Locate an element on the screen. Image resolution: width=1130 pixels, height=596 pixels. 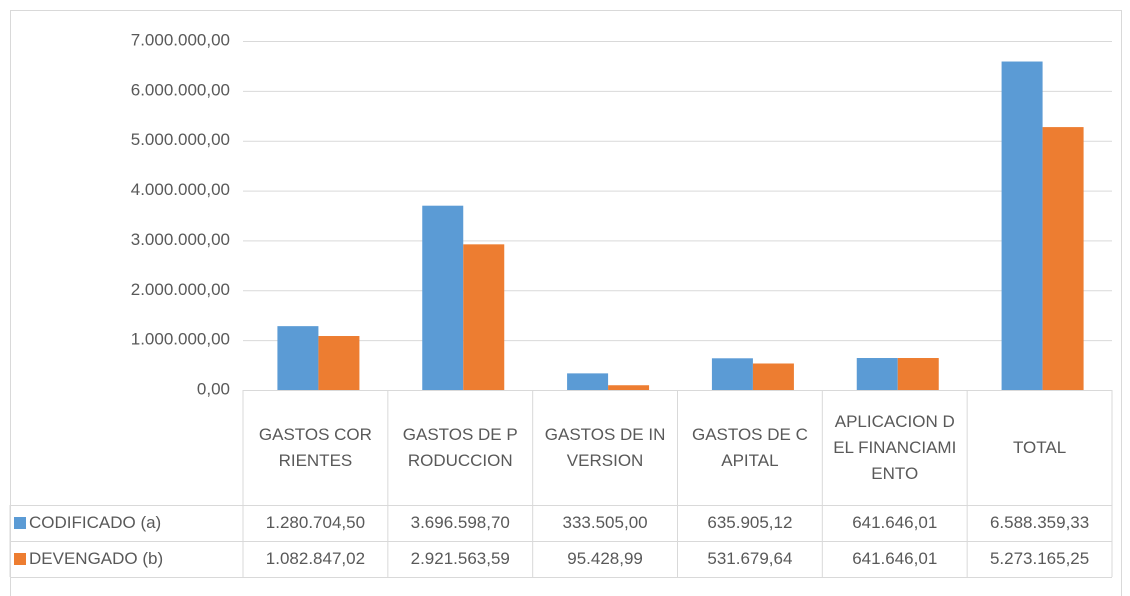
table-value: 6.588.359,33 is located at coordinates (1039, 522).